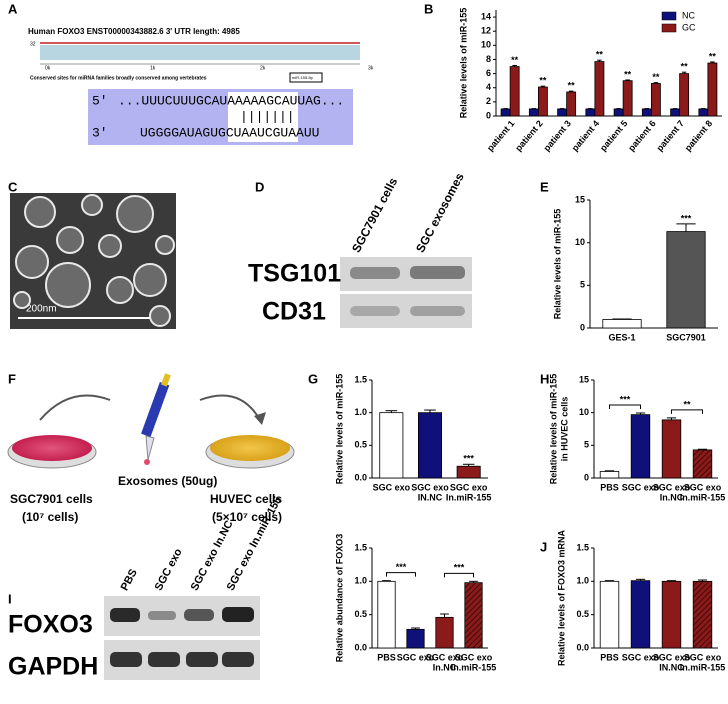  Describe the element at coordinates (641, 135) in the screenshot. I see `x-tick-label: patient 6` at that location.